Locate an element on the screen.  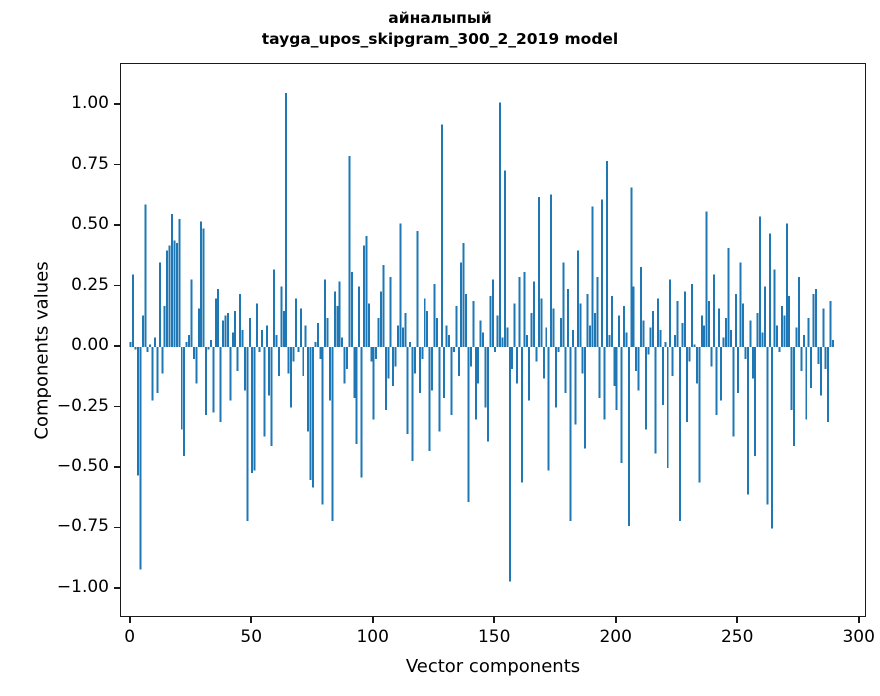
y-tick-label: 0.50 is located at coordinates (90, 224).